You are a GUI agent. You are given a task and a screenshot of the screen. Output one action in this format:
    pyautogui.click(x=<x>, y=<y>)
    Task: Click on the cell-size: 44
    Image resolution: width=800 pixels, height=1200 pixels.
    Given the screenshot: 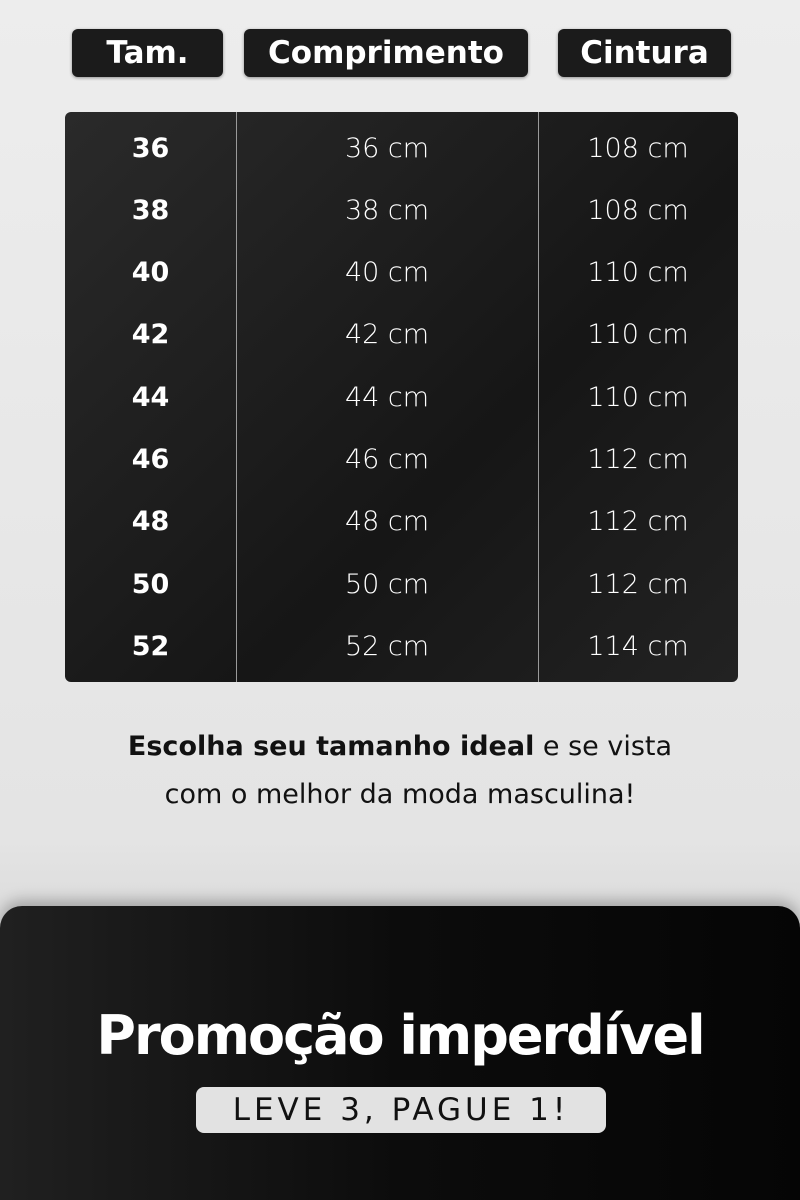 What is the action you would take?
    pyautogui.click(x=150, y=397)
    